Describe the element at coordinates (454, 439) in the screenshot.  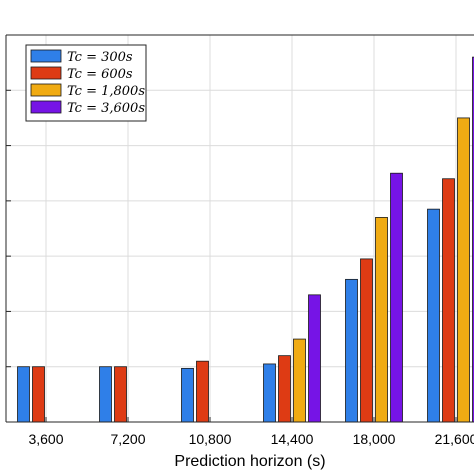
I see `x-tick-label: 21,600` at that location.